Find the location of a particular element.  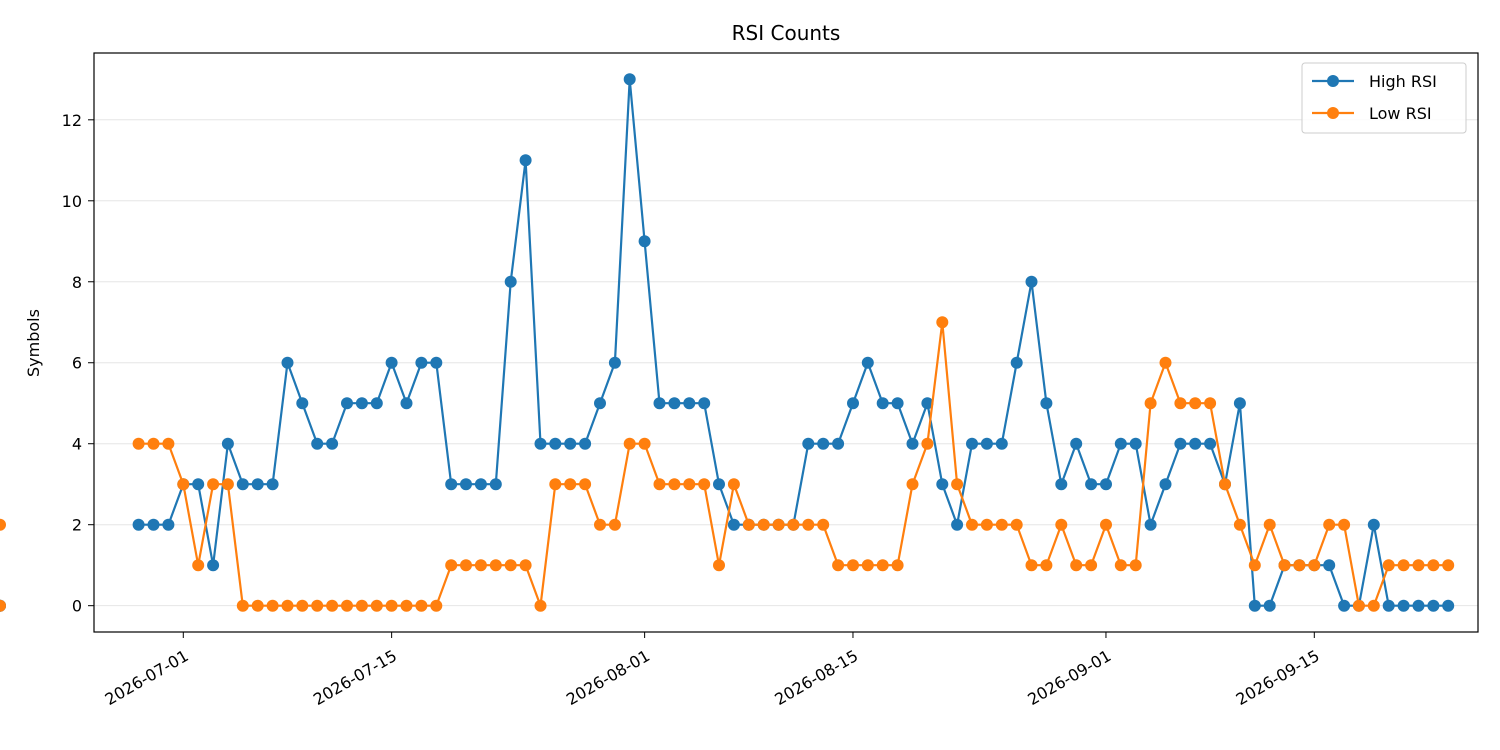

x-tick-label: 2026-09-01 is located at coordinates (1069, 677).